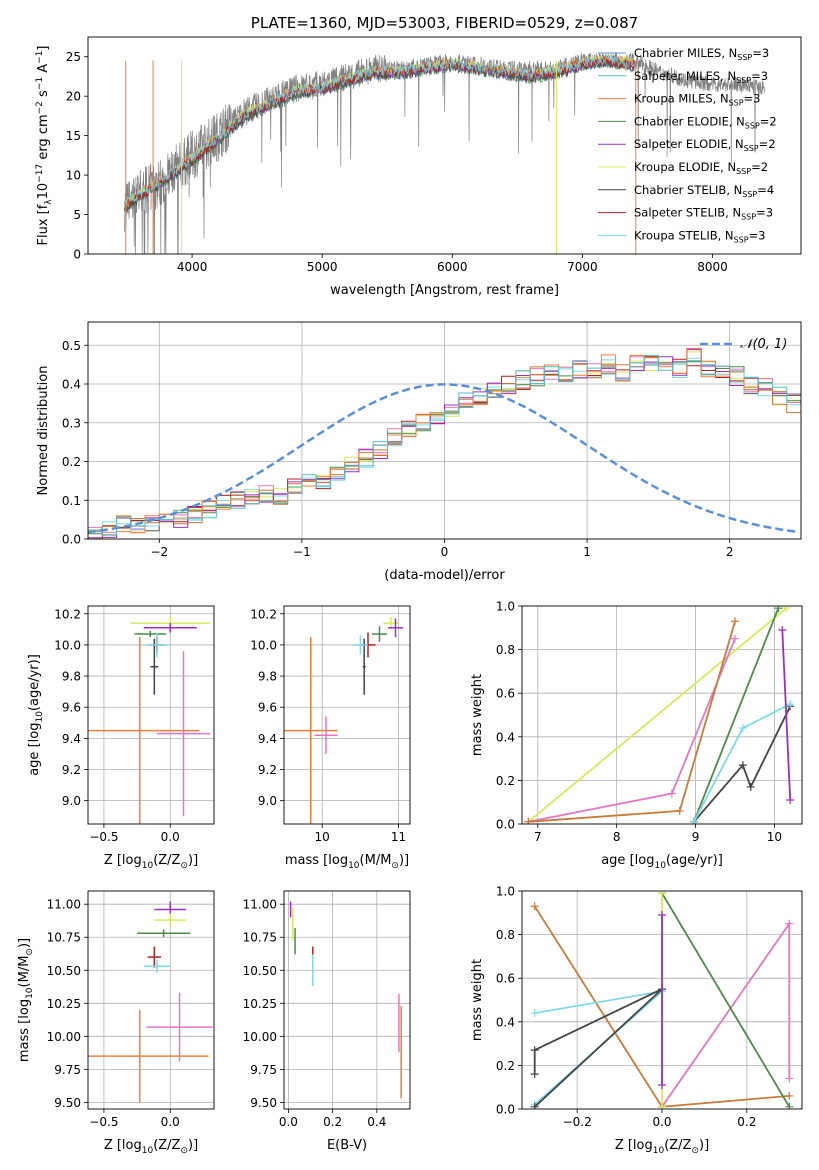 The image size is (819, 1170). Describe the element at coordinates (332, 1122) in the screenshot. I see `x-tick-label: 0.2` at that location.